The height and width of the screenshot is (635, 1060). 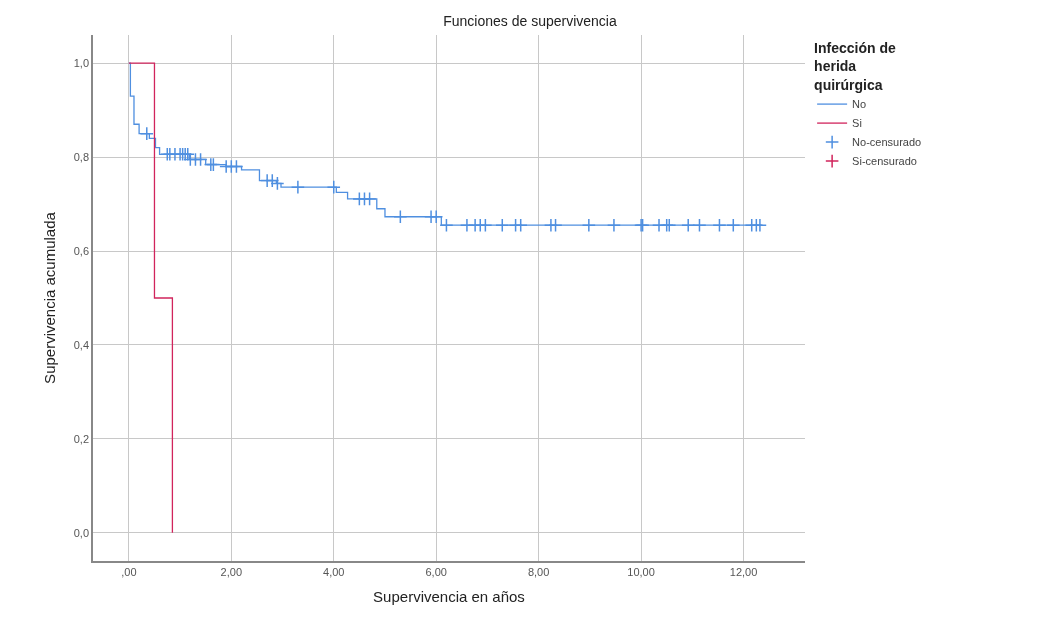 What do you see at coordinates (859, 104) in the screenshot?
I see `legend-label: No` at bounding box center [859, 104].